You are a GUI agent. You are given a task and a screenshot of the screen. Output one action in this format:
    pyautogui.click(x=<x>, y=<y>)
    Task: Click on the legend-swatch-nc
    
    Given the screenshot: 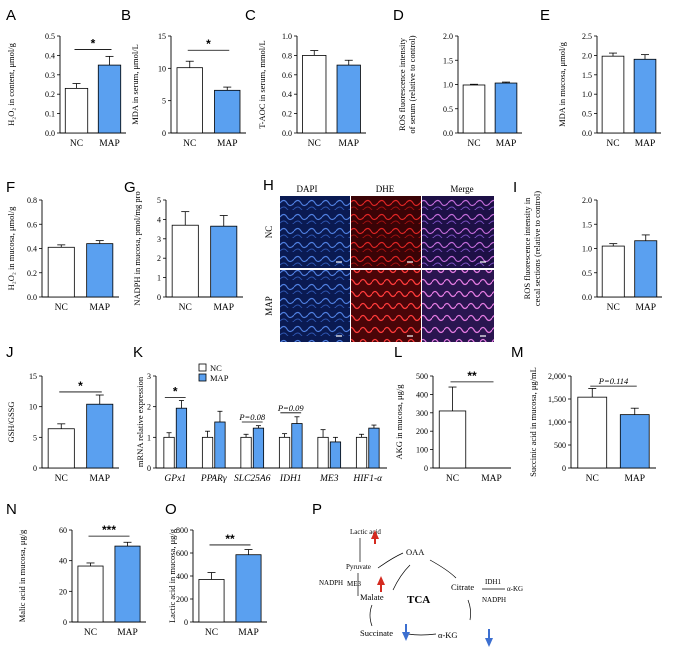 What is the action you would take?
    pyautogui.click(x=202, y=367)
    